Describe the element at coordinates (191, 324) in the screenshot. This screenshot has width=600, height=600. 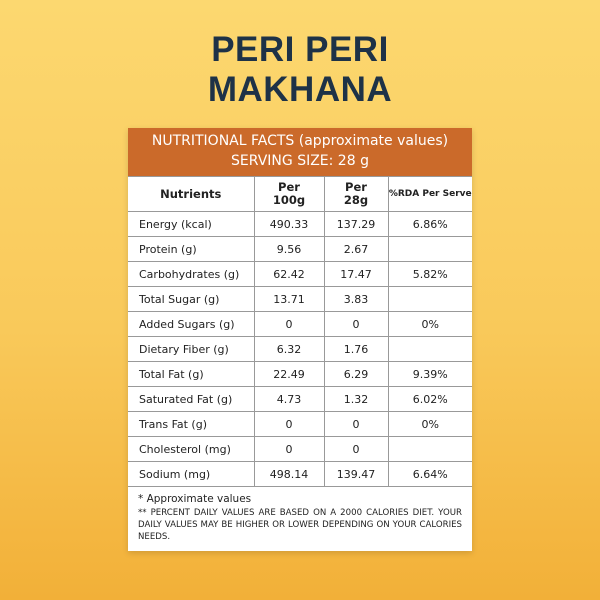
I see `nutrient-name: Added Sugars (g)` at that location.